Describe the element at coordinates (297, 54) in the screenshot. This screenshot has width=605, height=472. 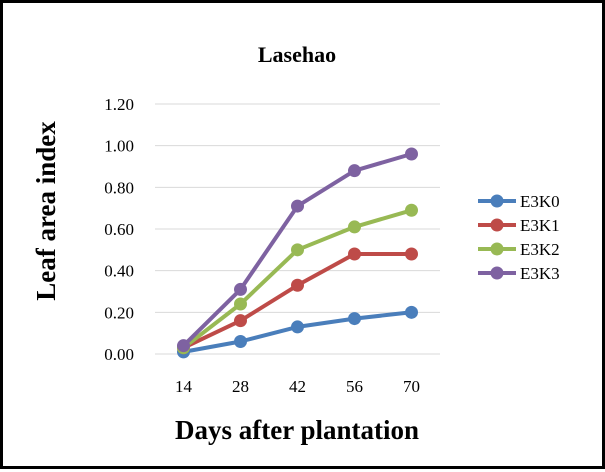
I see `chart-title: Lasehao` at that location.